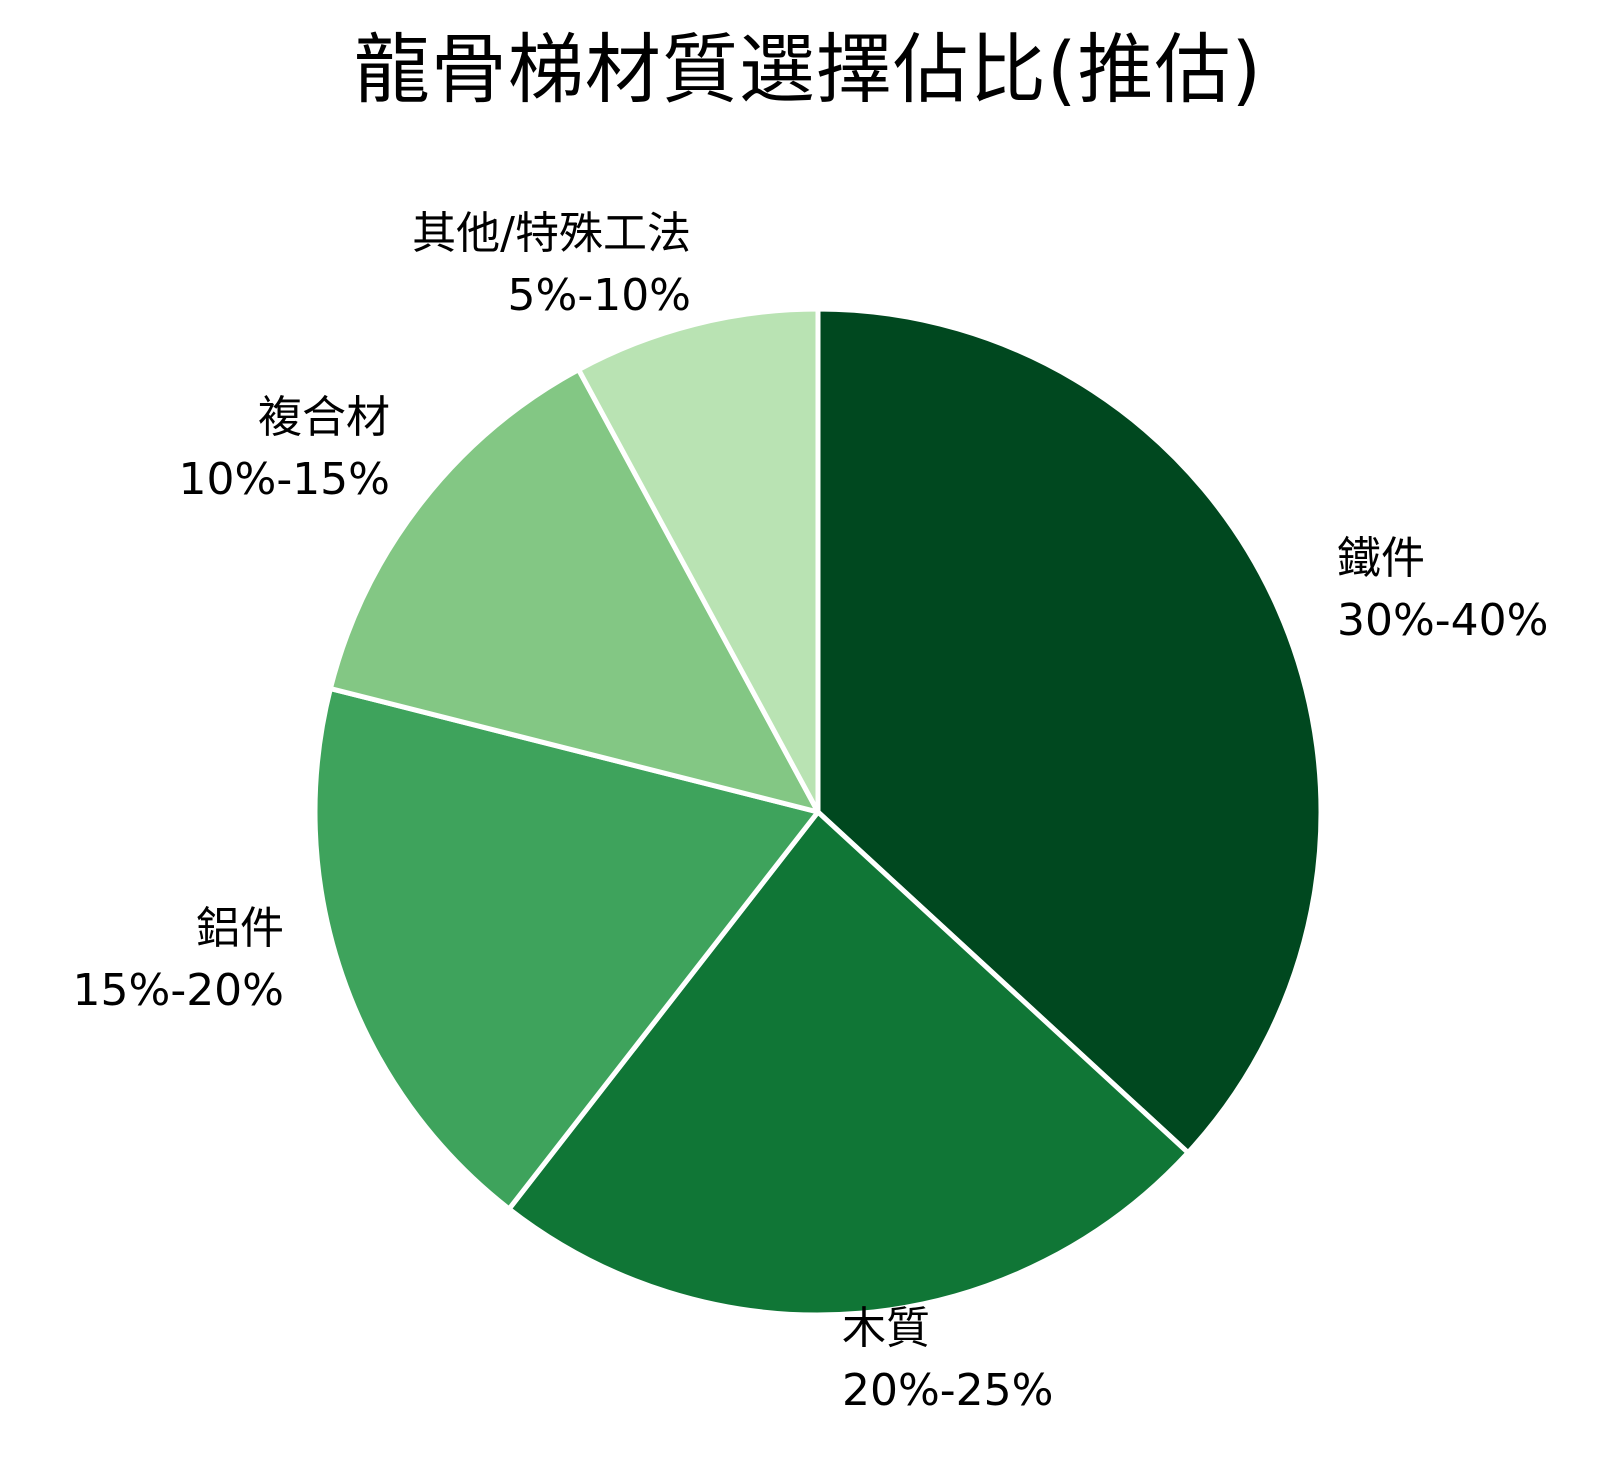 This screenshot has width=1616, height=1468. I want to click on slice-range: 15%-20%, so click(178, 990).